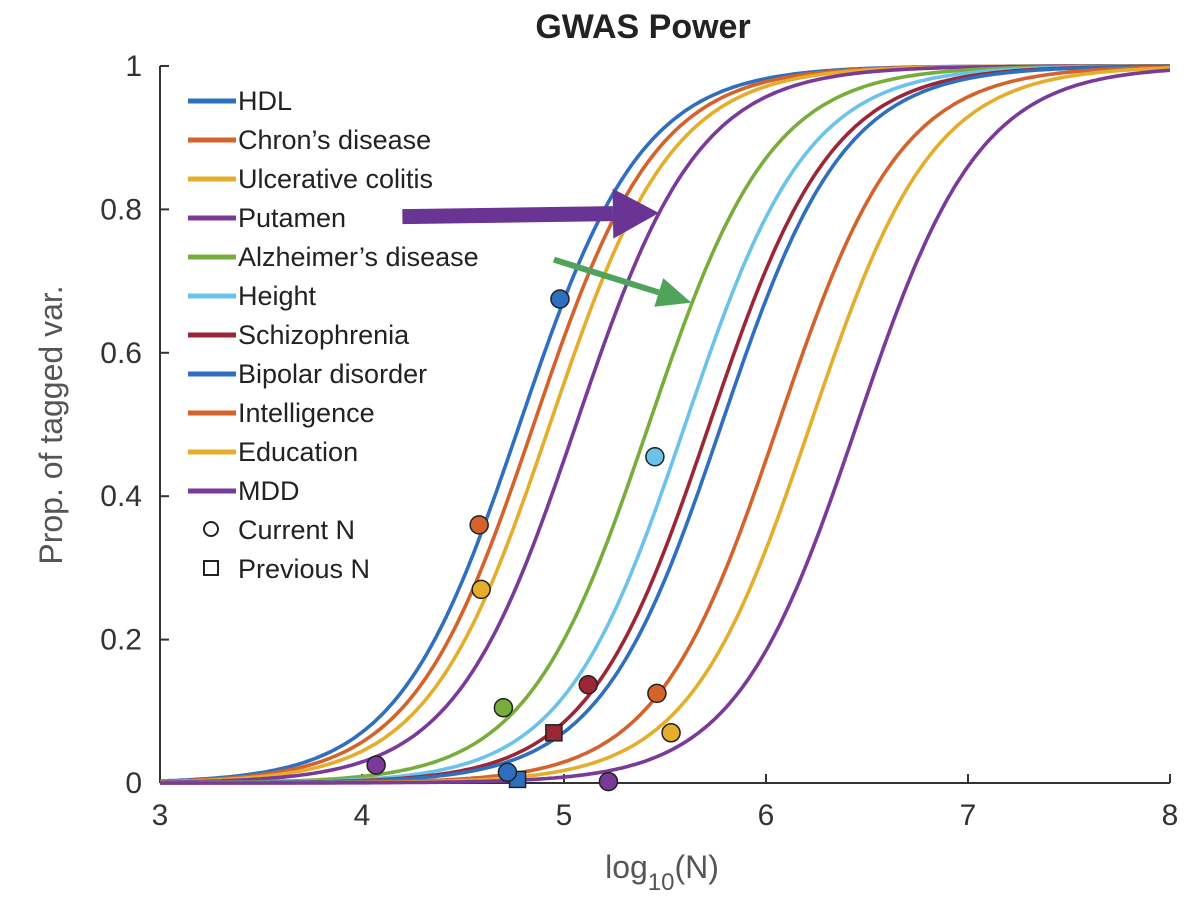 The height and width of the screenshot is (912, 1200). I want to click on annotation-layer, so click(547, 247).